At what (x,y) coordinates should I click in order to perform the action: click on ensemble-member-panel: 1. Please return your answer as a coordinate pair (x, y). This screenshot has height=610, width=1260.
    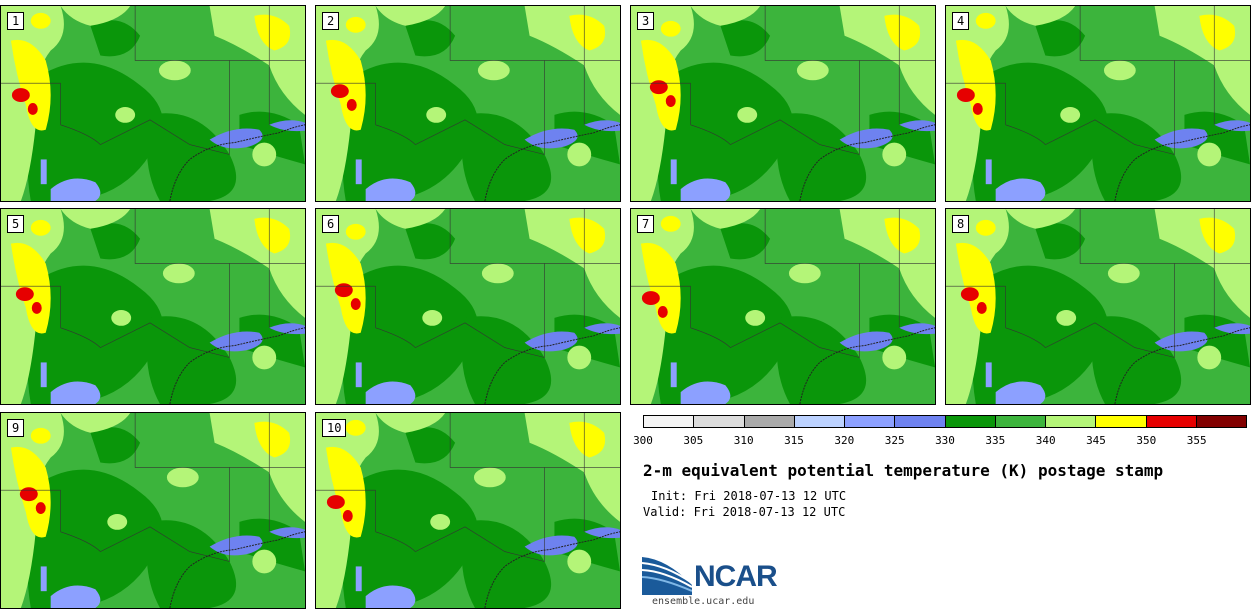
    Looking at the image, I should click on (153, 103).